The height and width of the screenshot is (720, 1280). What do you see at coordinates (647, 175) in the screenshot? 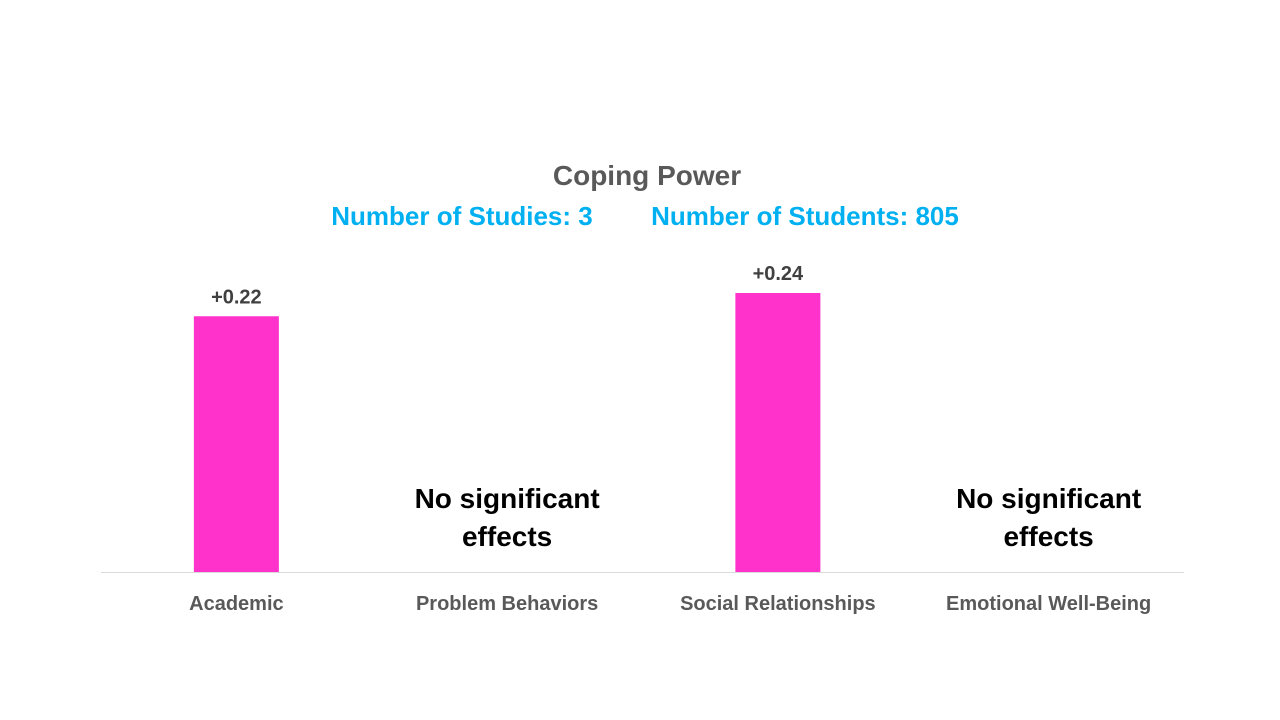
I see `chart-title: Coping Power` at bounding box center [647, 175].